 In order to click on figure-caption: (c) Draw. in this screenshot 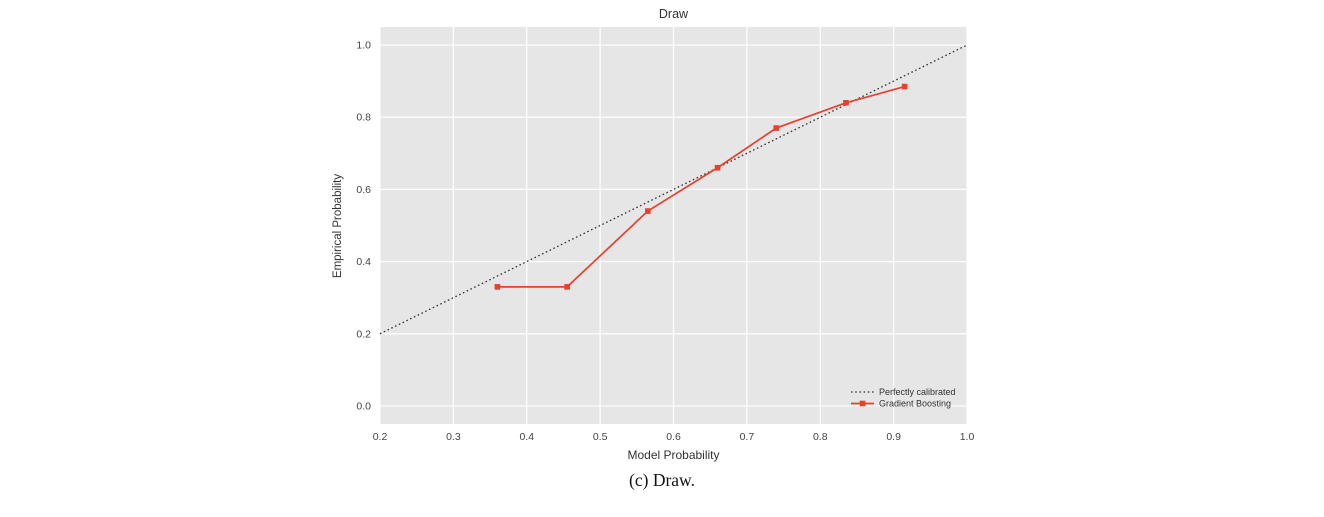, I will do `click(662, 480)`.